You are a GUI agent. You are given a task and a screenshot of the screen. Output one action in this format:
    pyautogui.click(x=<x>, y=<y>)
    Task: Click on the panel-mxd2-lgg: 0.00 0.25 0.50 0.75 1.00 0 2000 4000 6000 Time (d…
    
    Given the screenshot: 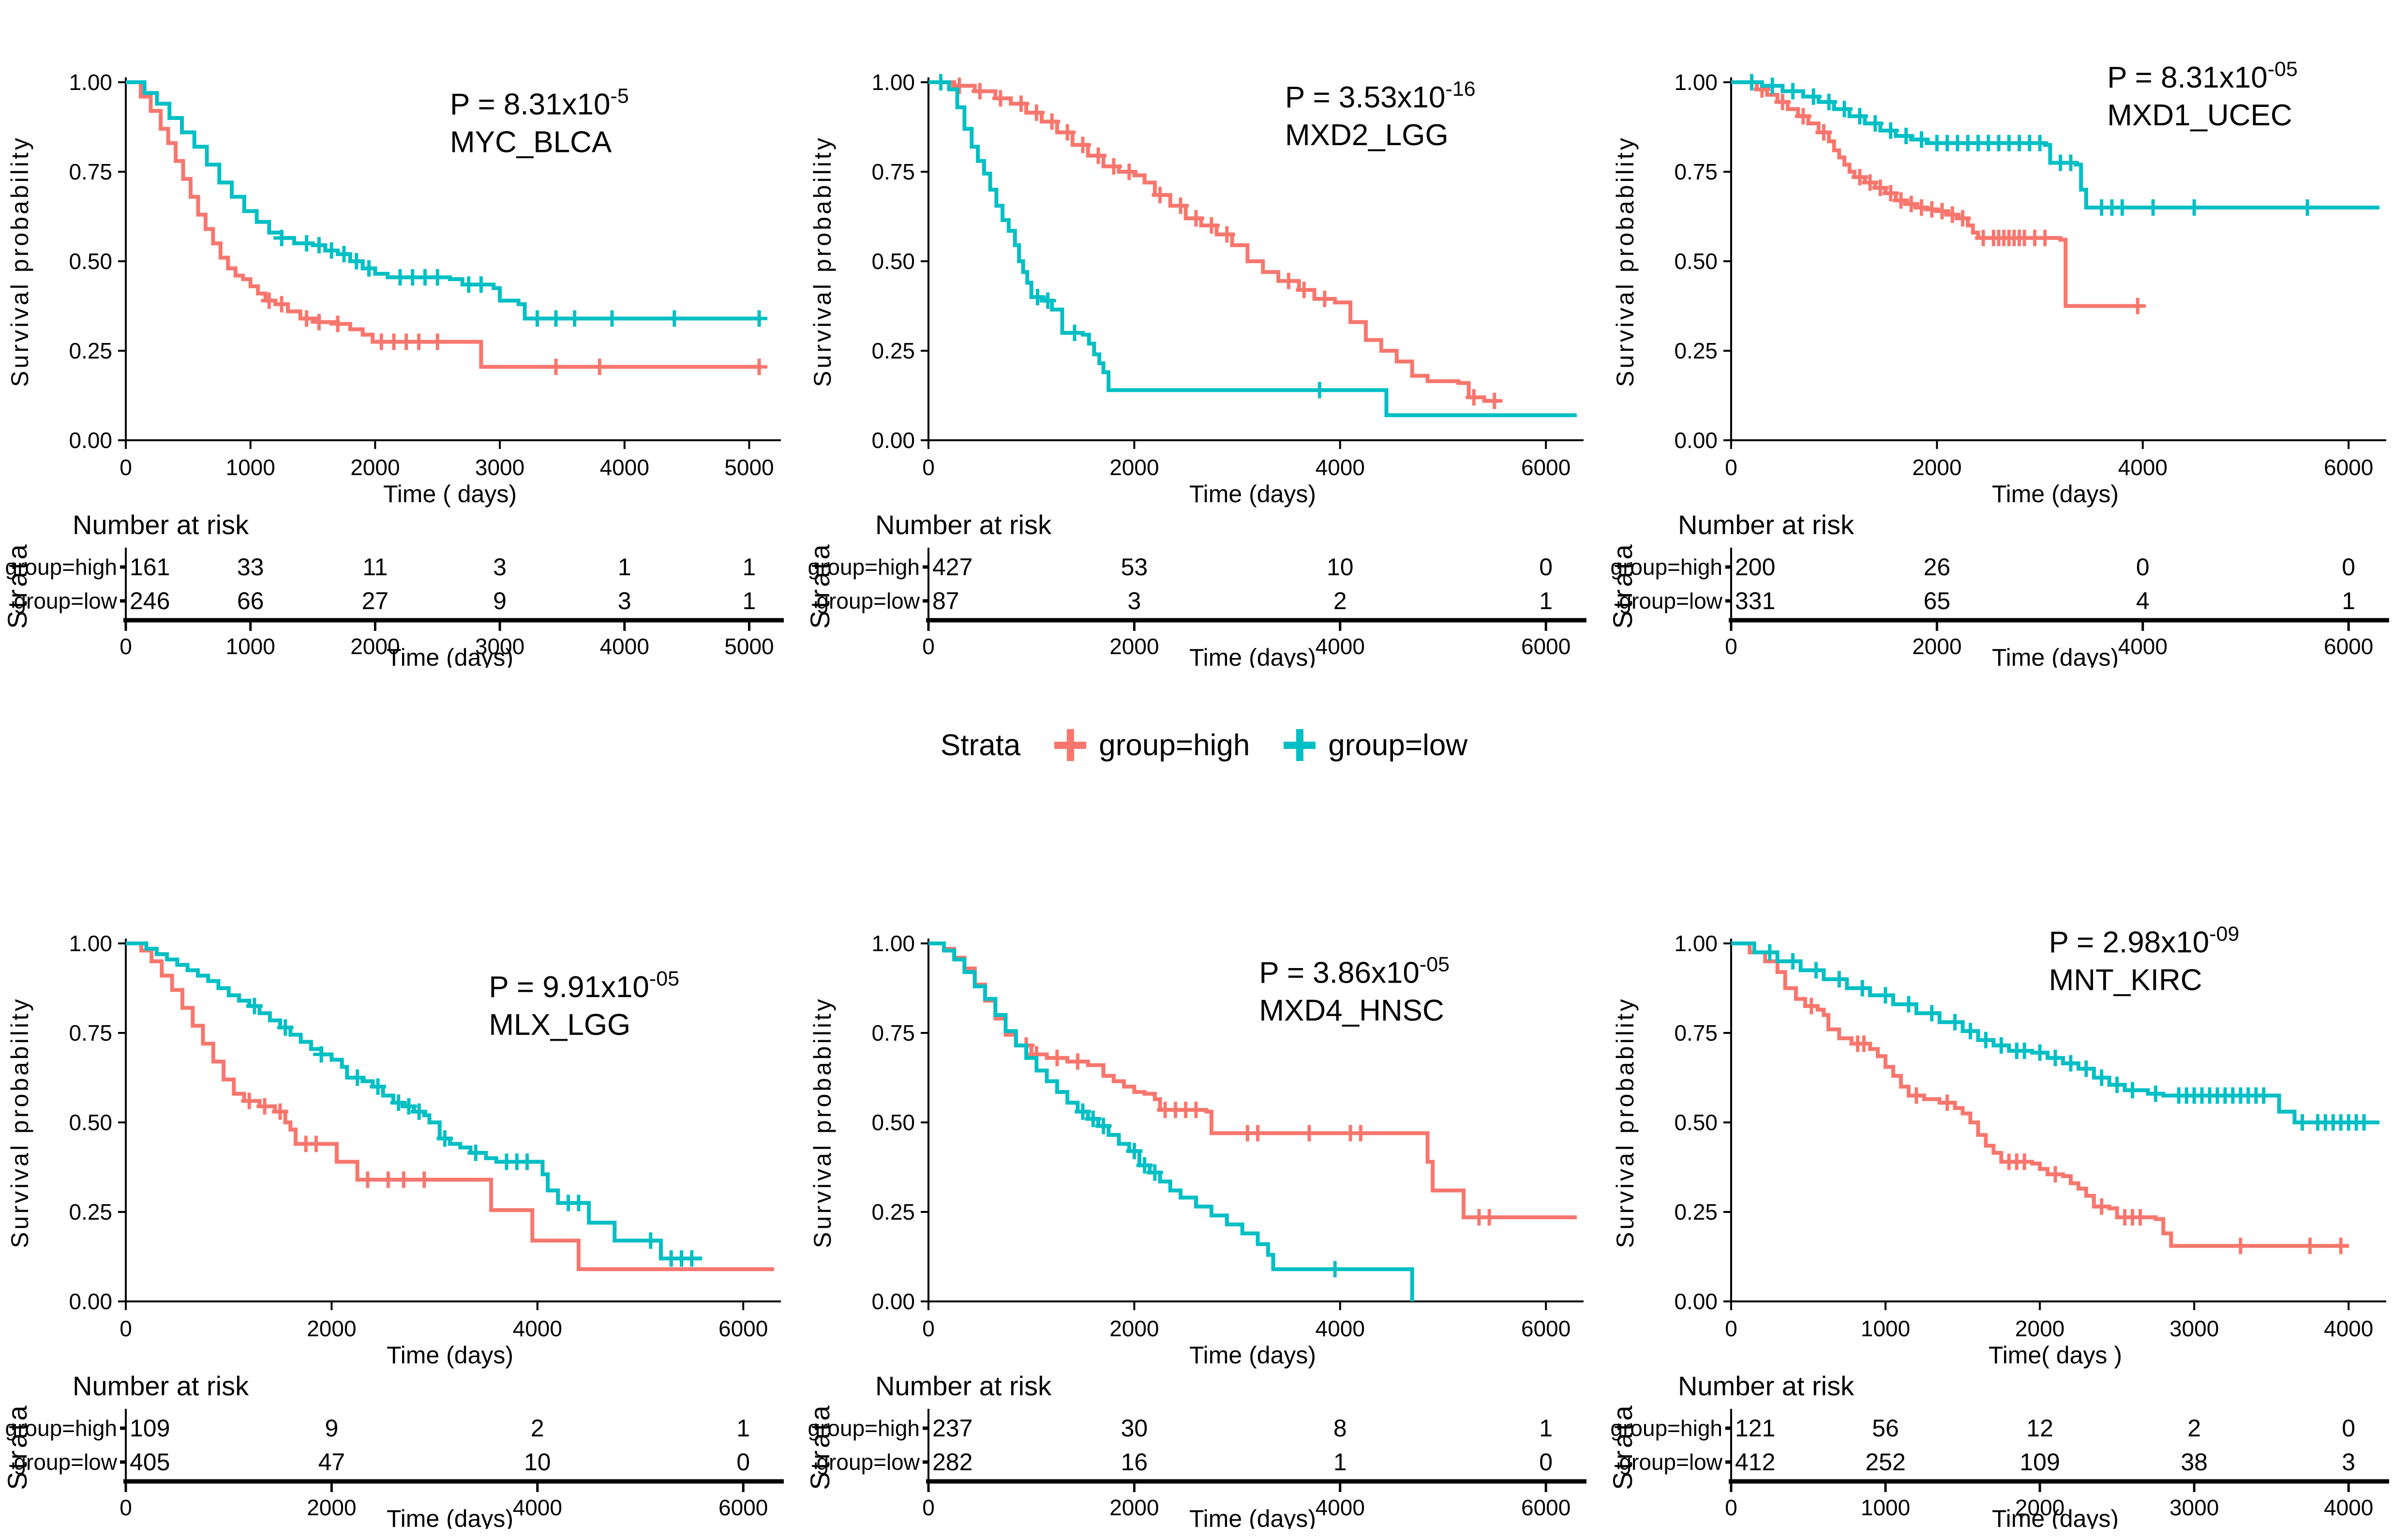 What is the action you would take?
    pyautogui.click(x=1204, y=358)
    